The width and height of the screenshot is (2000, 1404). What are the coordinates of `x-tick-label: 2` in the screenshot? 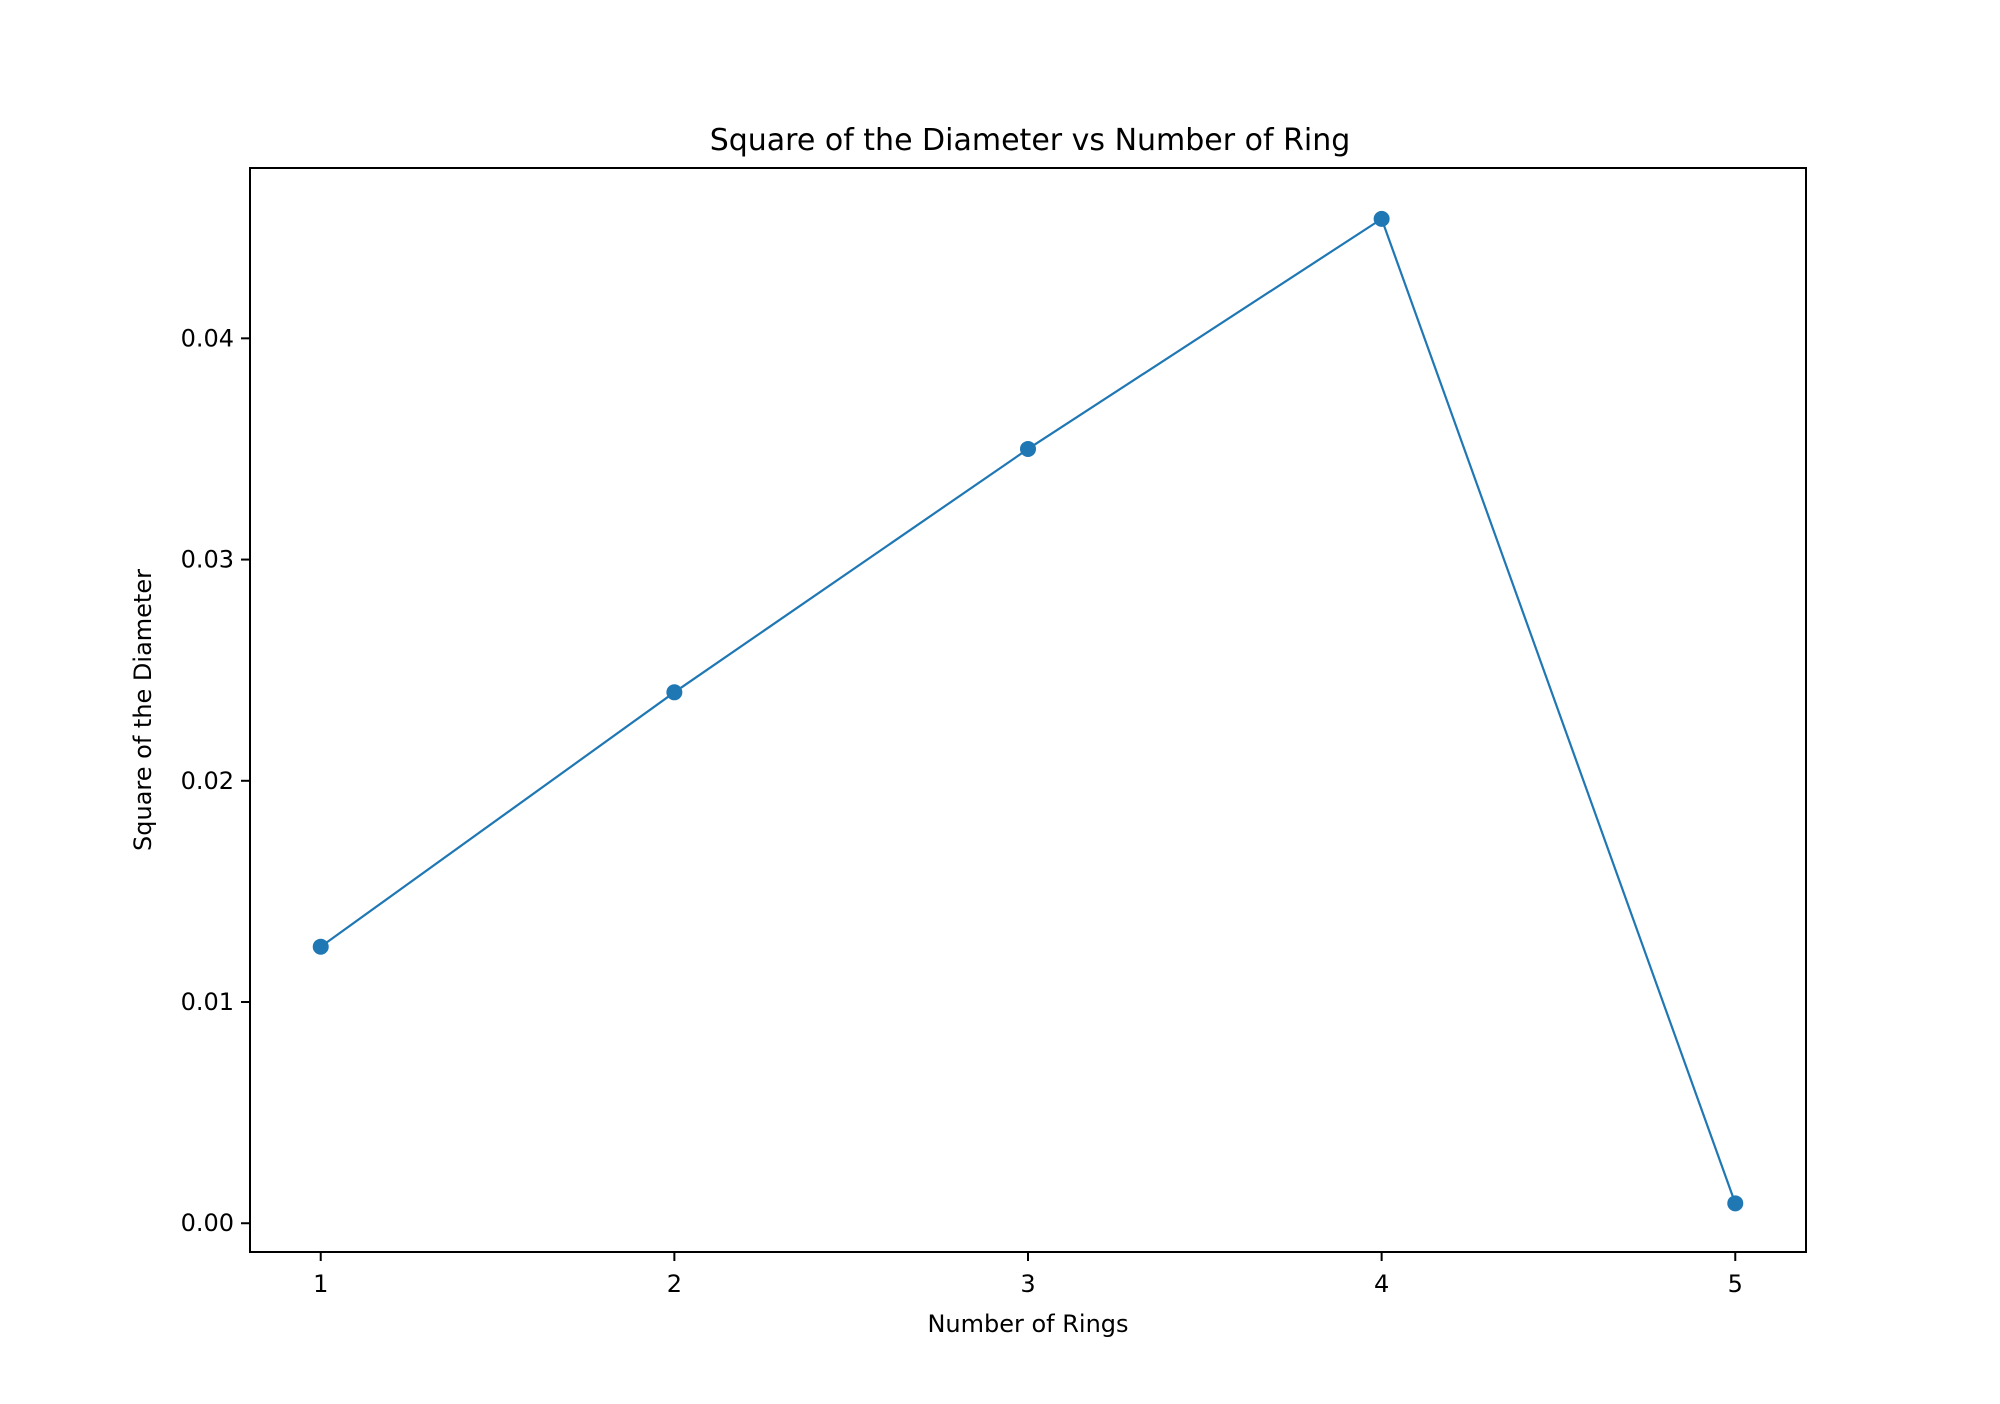 It's located at (674, 1284).